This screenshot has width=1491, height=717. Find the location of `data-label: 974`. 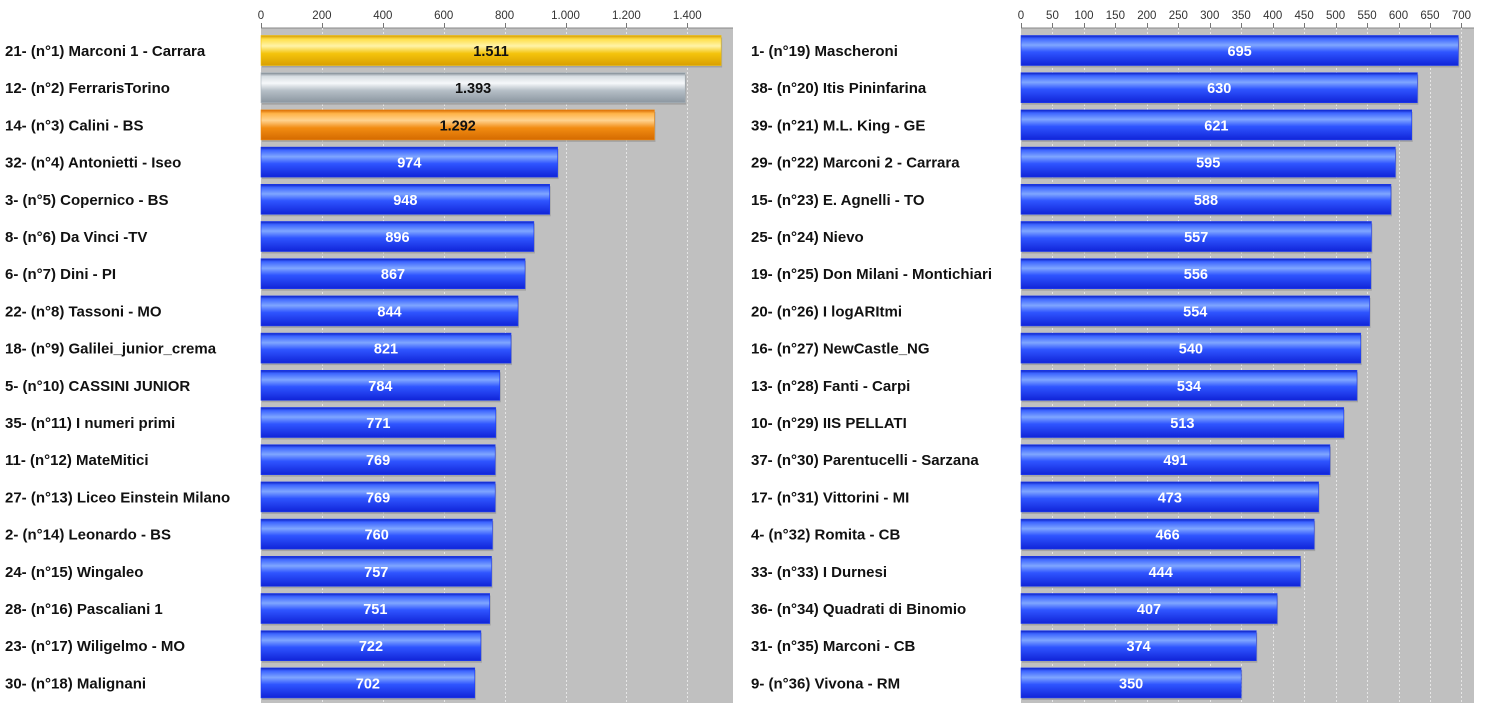

data-label: 974 is located at coordinates (409, 164).